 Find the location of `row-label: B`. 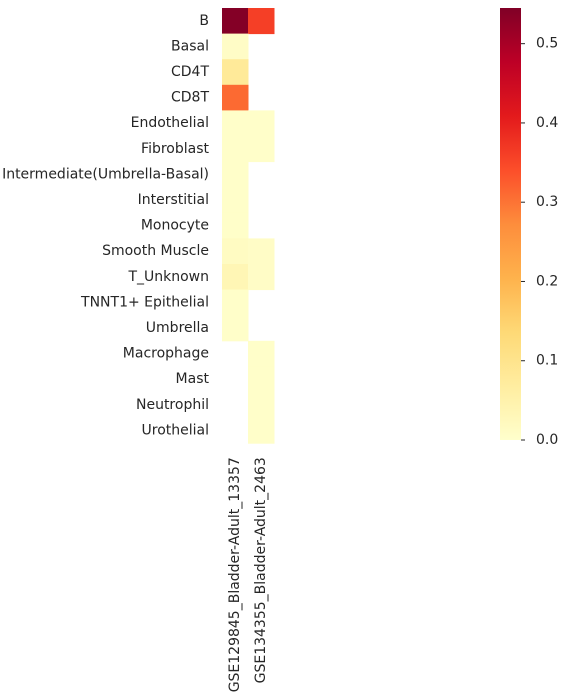

row-label: B is located at coordinates (204, 21).